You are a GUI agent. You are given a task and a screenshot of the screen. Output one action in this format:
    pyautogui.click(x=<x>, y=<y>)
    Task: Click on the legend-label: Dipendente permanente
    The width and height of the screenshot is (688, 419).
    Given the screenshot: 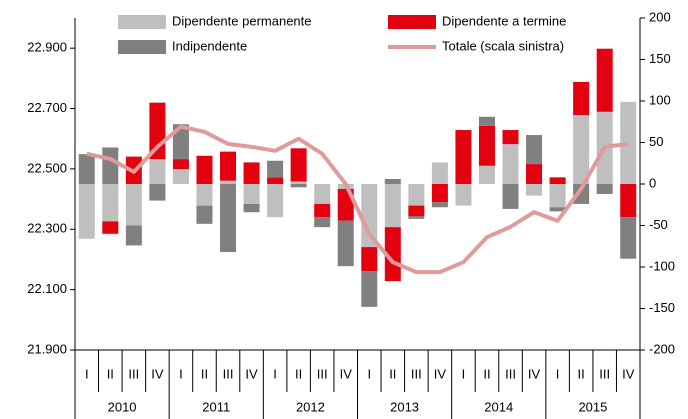 What is the action you would take?
    pyautogui.click(x=242, y=20)
    